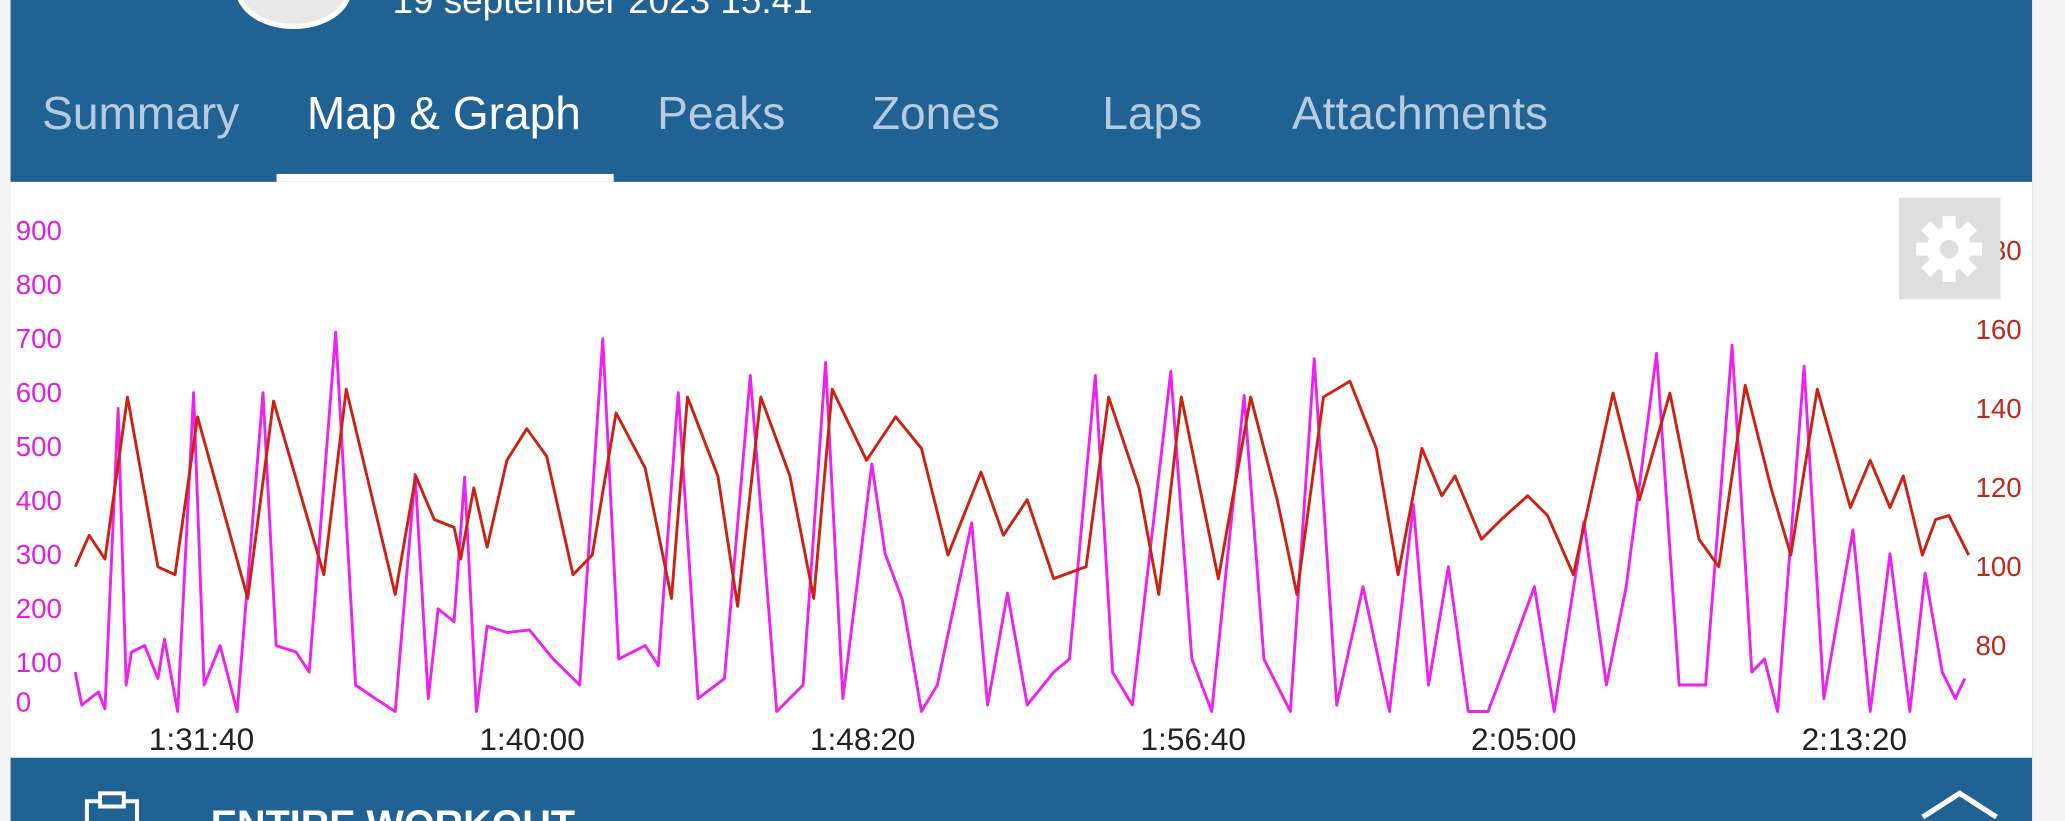  Describe the element at coordinates (39, 554) in the screenshot. I see `y-tick-label: 300` at that location.